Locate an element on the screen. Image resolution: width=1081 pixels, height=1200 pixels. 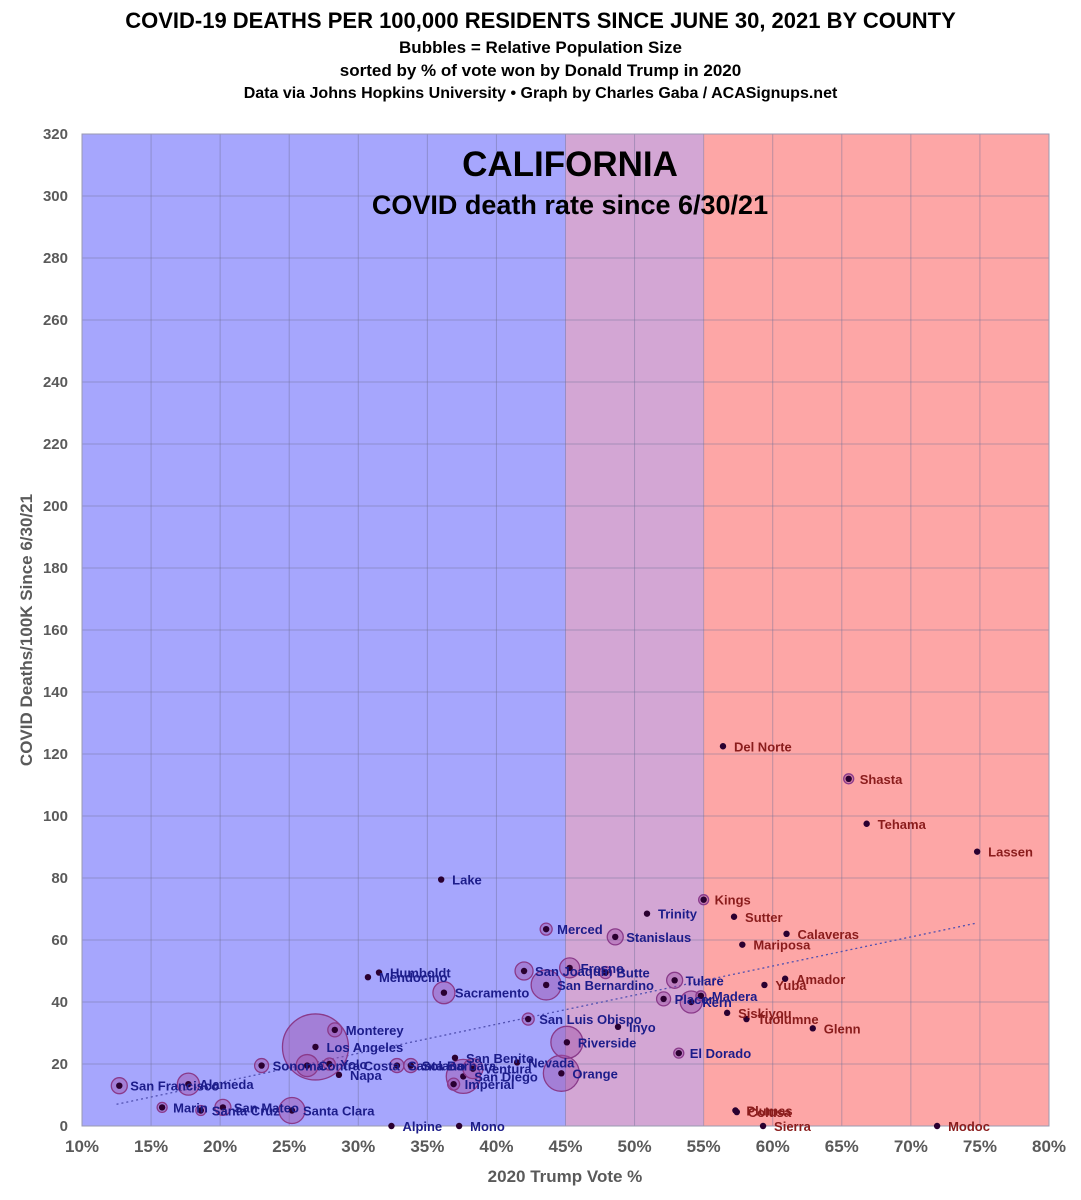
data-label: Modoc is located at coordinates (969, 1126).